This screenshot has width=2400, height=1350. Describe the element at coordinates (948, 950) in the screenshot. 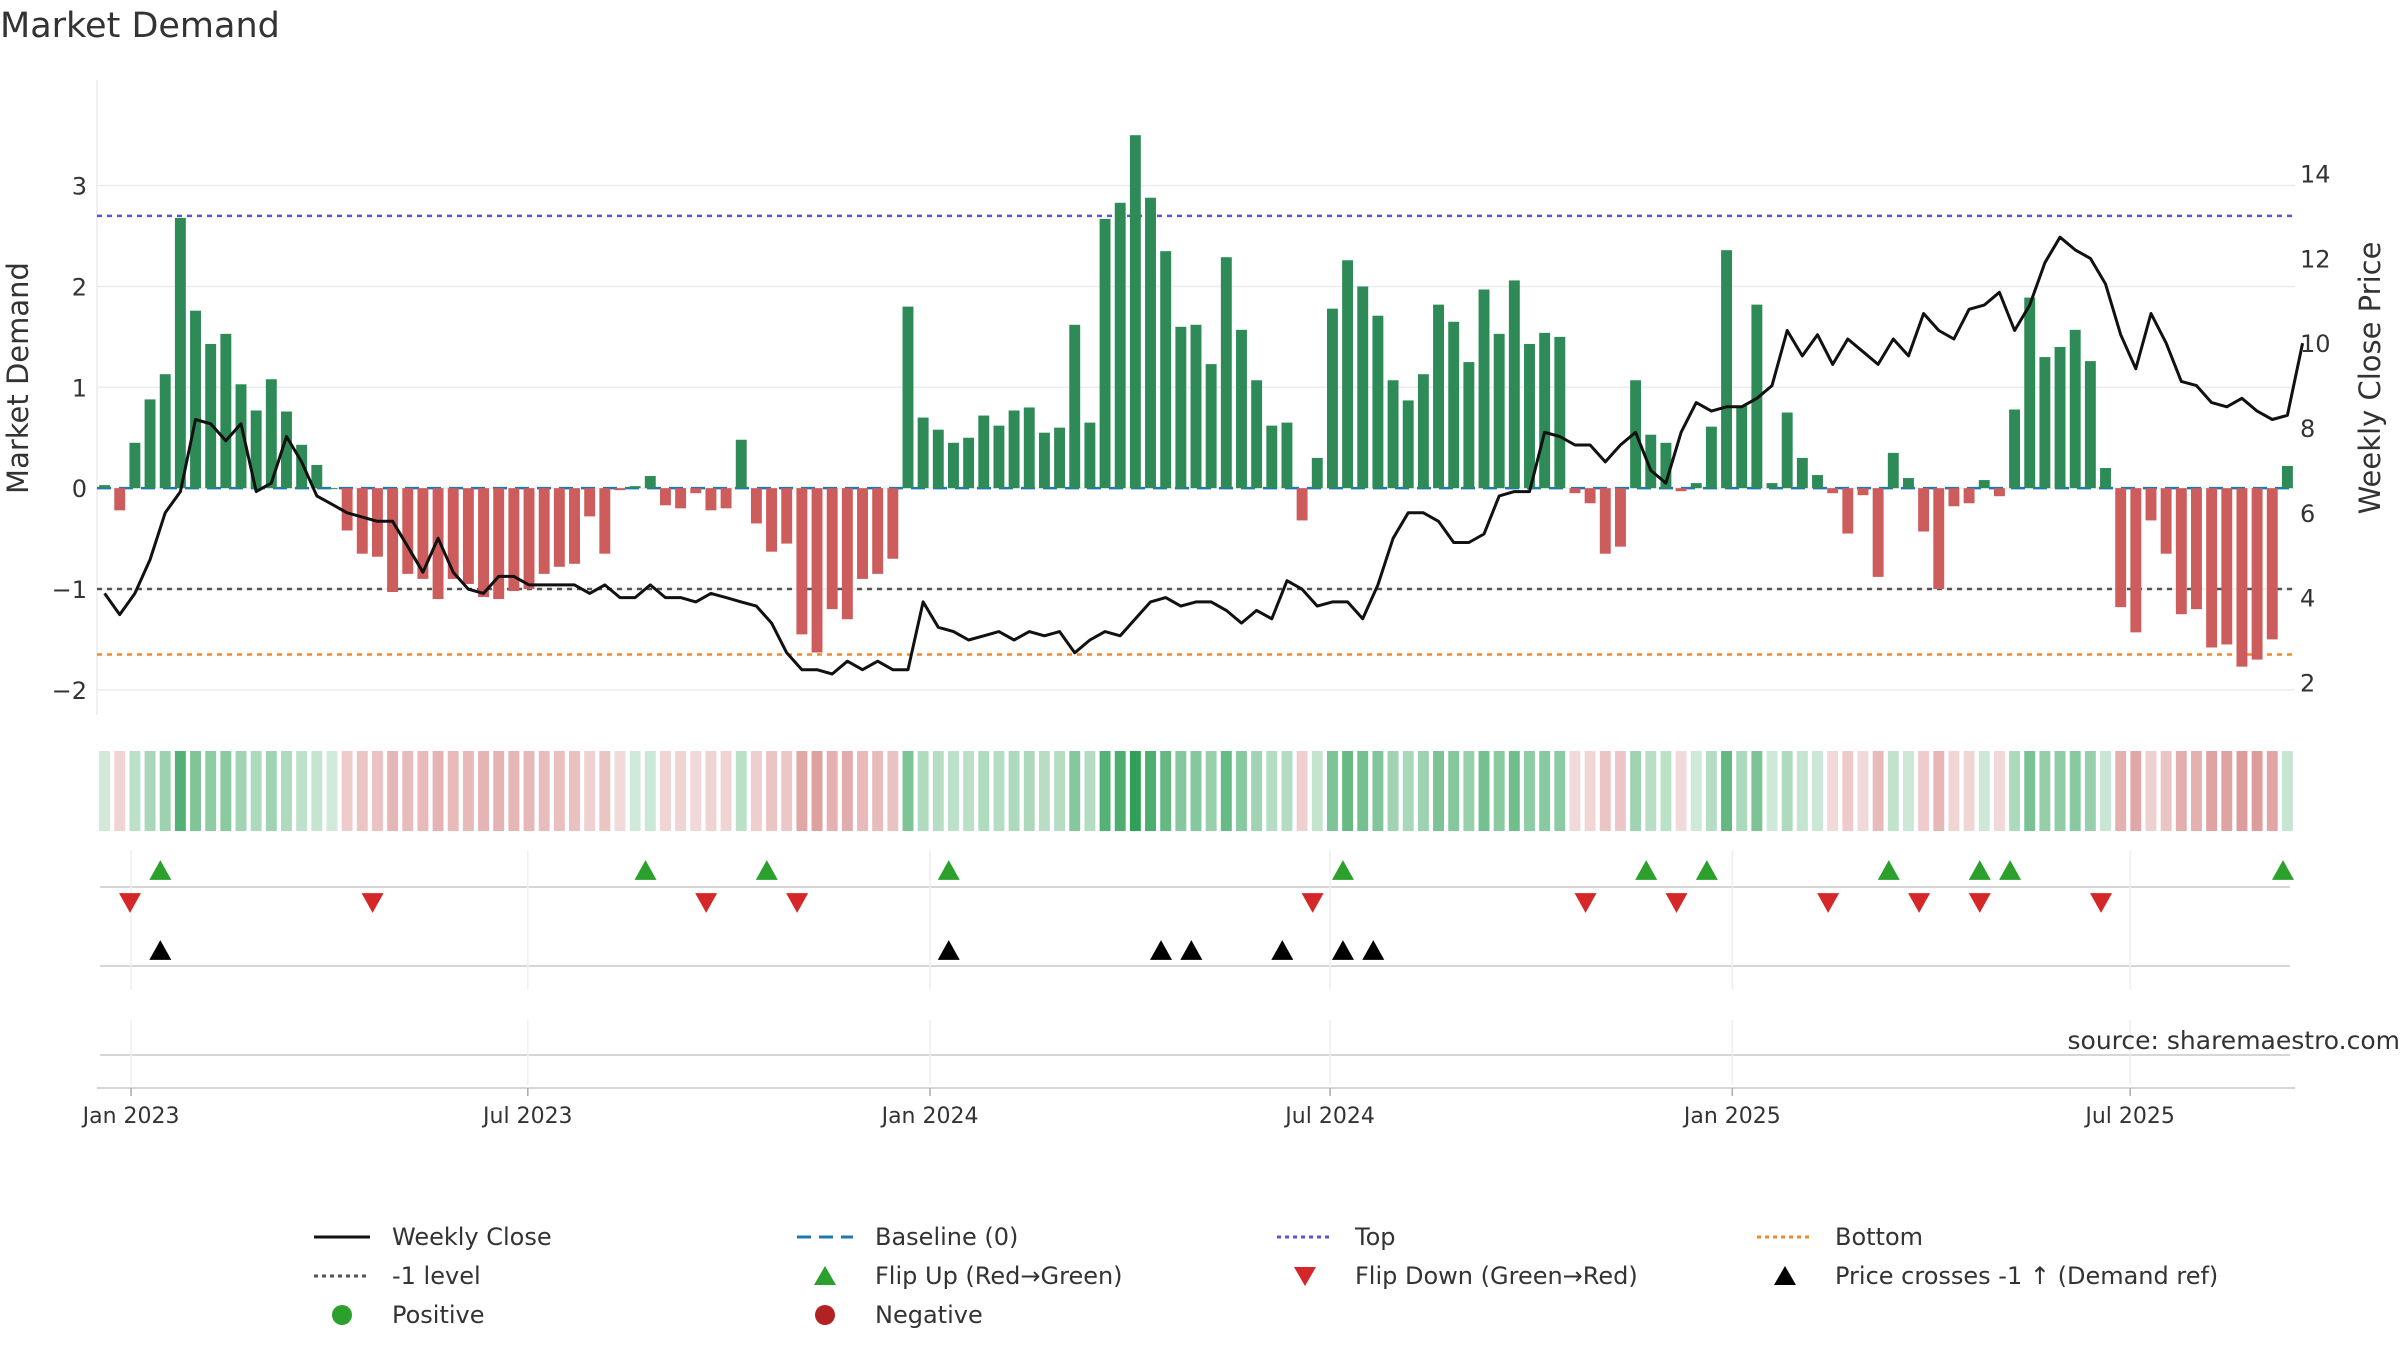

I see `price-cross-marker` at that location.